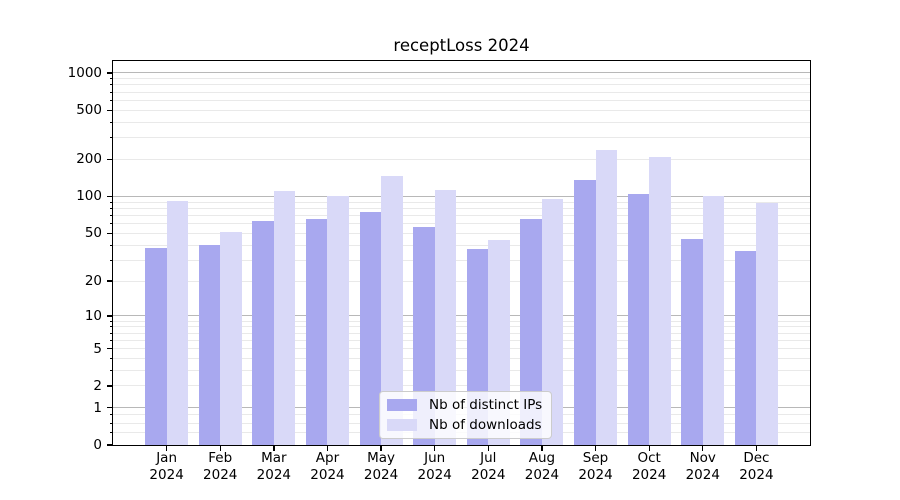 The width and height of the screenshot is (900, 500). Describe the element at coordinates (274, 458) in the screenshot. I see `x-tick-month: Mar` at that location.